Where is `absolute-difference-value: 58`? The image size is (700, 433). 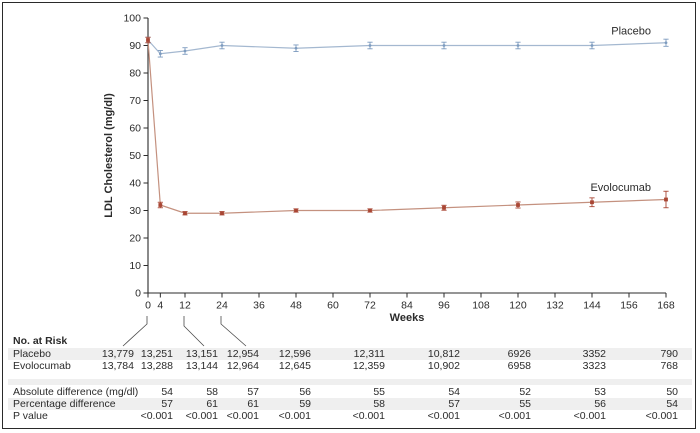 absolute-difference-value: 58 is located at coordinates (212, 392).